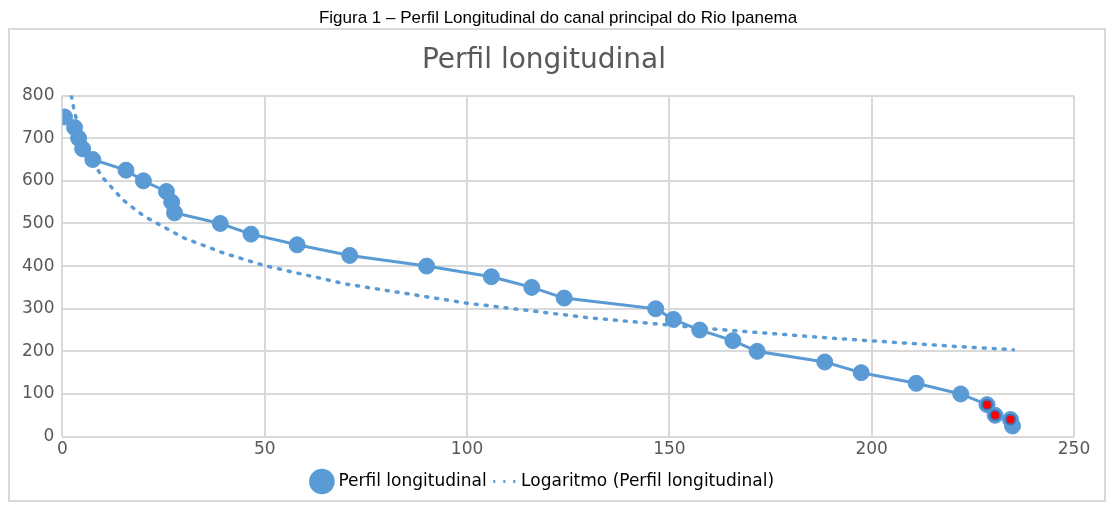 This screenshot has height=519, width=1118. Describe the element at coordinates (544, 59) in the screenshot. I see `chart-title: Perfil longitudinal` at that location.